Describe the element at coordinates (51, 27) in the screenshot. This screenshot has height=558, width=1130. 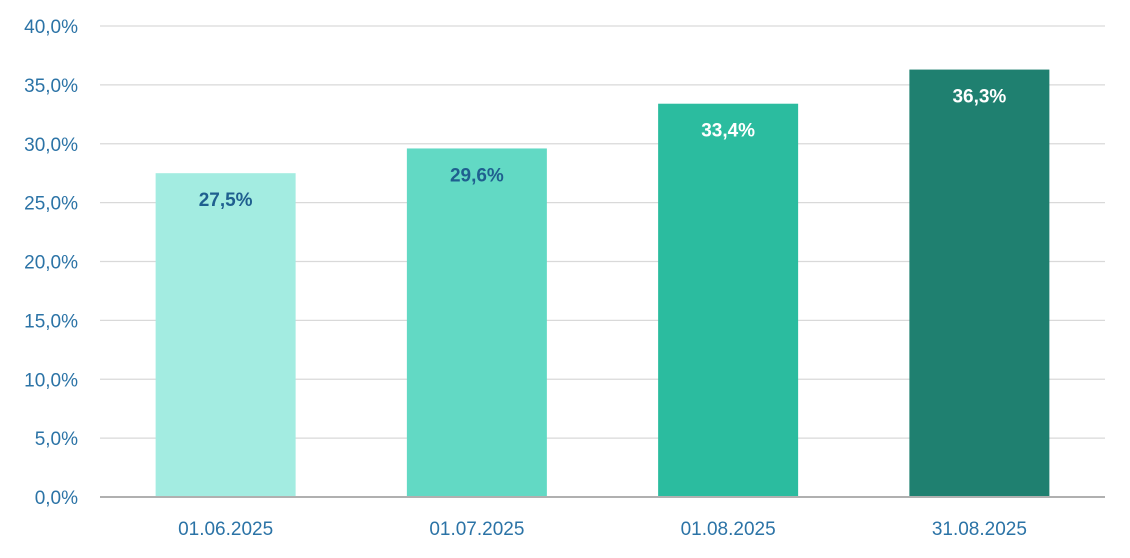
I see `y-tick-label: 40,0%` at that location.